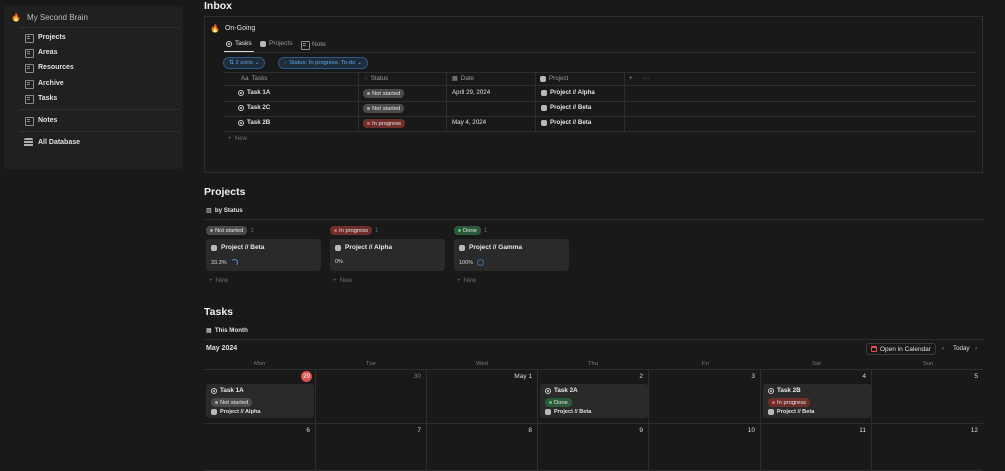 Image resolution: width=1005 pixels, height=471 pixels. Describe the element at coordinates (52, 142) in the screenshot. I see `sidebar-item-all-database: All Database` at that location.